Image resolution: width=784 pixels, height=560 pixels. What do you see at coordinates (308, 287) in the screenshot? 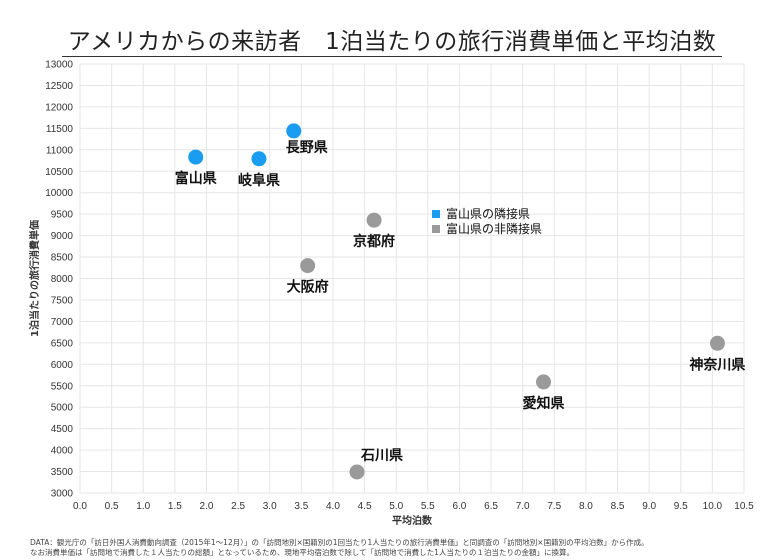
I see `point-label: 大阪府` at bounding box center [308, 287].